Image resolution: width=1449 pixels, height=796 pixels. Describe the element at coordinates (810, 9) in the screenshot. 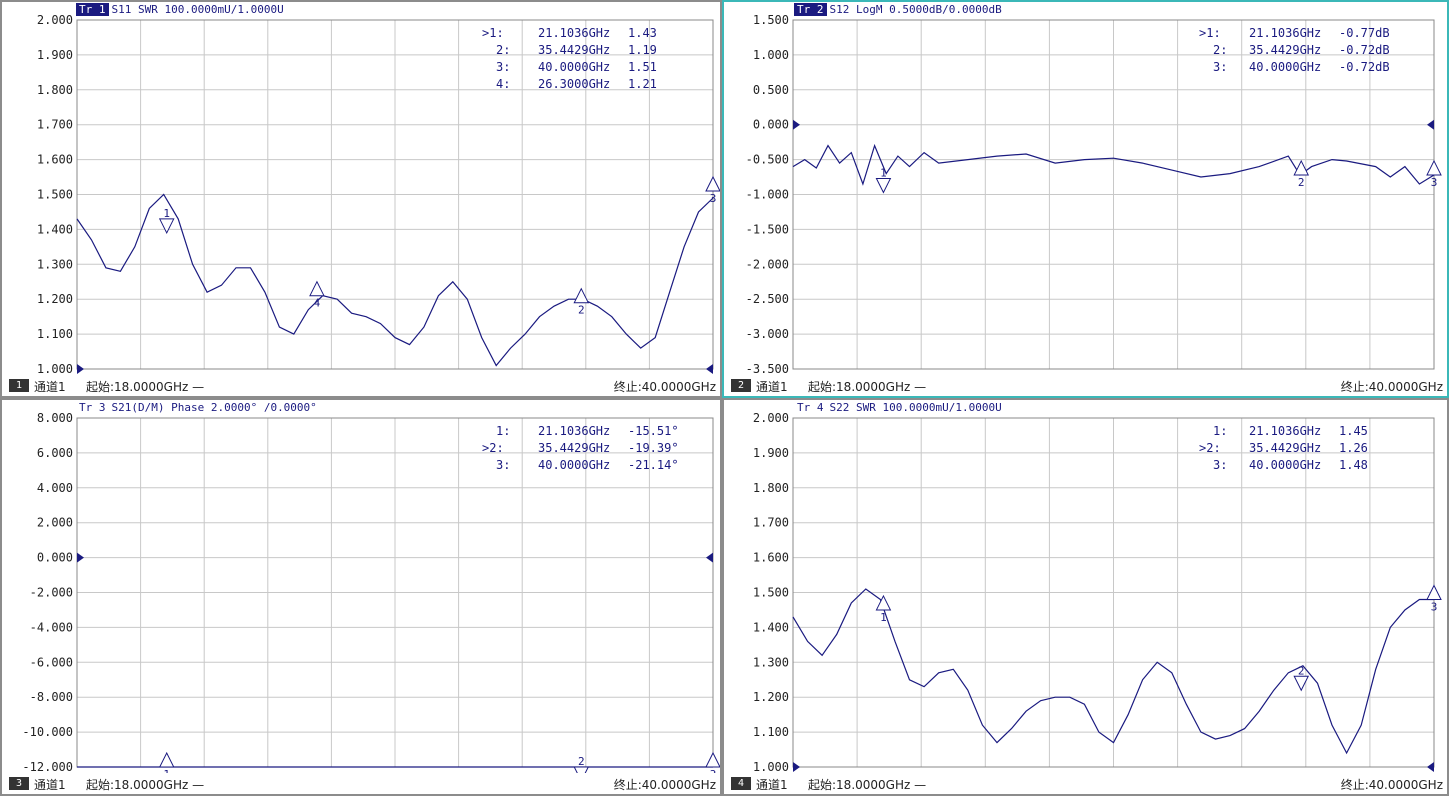

I see `trace-label: Tr 2` at that location.